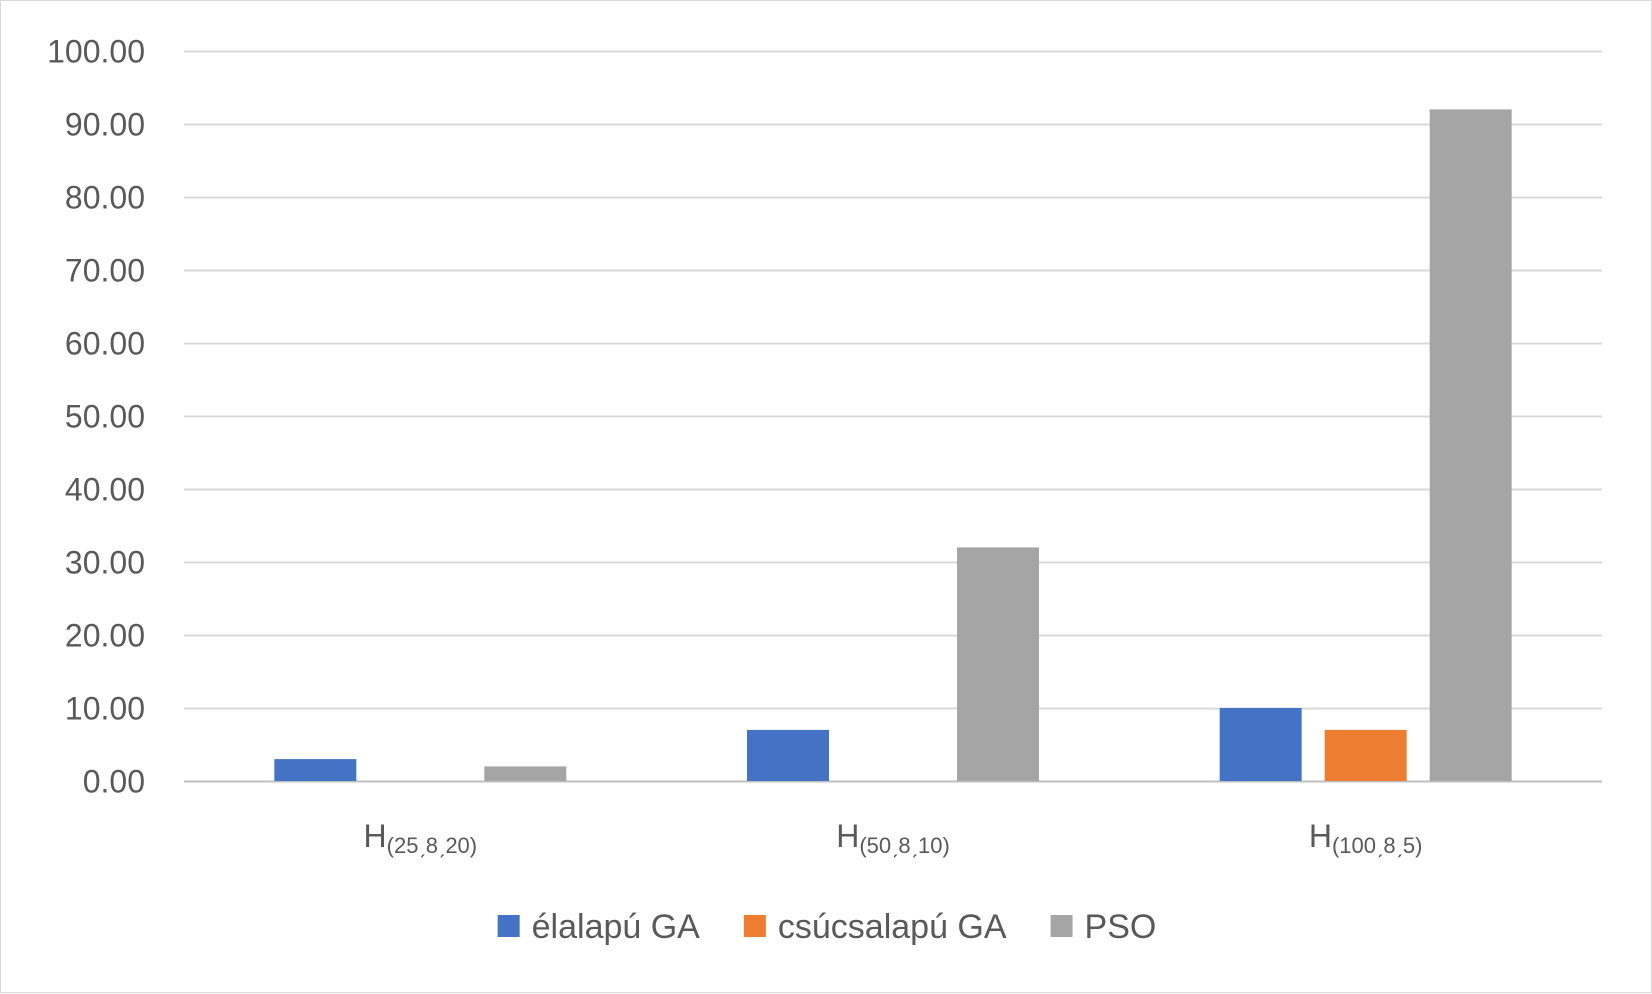 This screenshot has width=1652, height=994. I want to click on legend-label: élalapú GA, so click(616, 927).